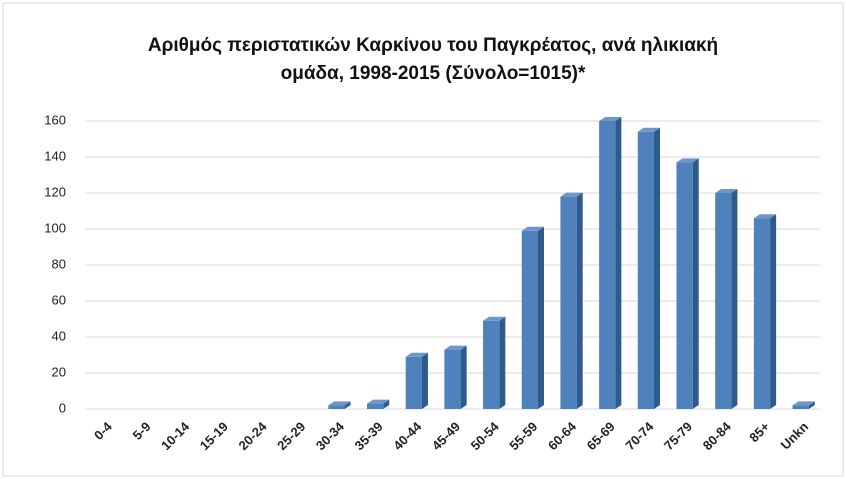  I want to click on y-tick-label: 20, so click(59, 371).